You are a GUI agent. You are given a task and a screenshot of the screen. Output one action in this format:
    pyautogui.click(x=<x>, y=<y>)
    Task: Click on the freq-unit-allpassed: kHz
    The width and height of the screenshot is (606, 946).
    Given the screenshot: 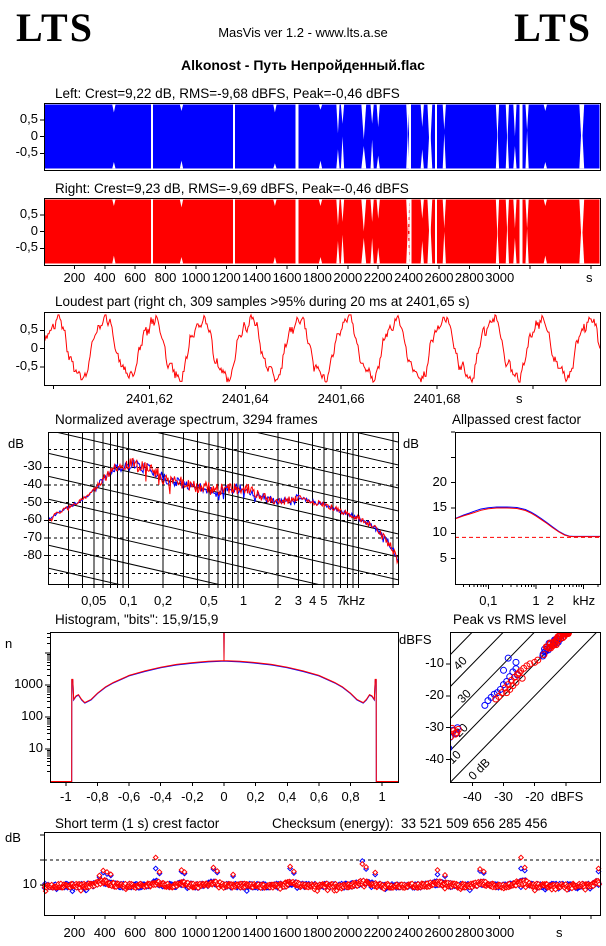 What is the action you would take?
    pyautogui.click(x=584, y=600)
    